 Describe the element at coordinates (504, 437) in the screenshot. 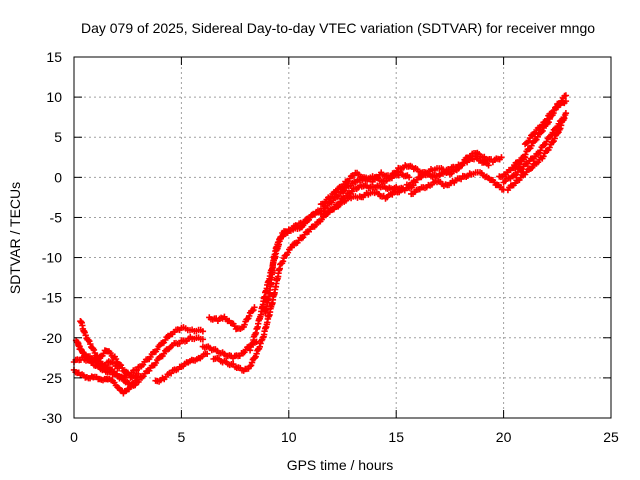

I see `x-tick-label: 20` at that location.